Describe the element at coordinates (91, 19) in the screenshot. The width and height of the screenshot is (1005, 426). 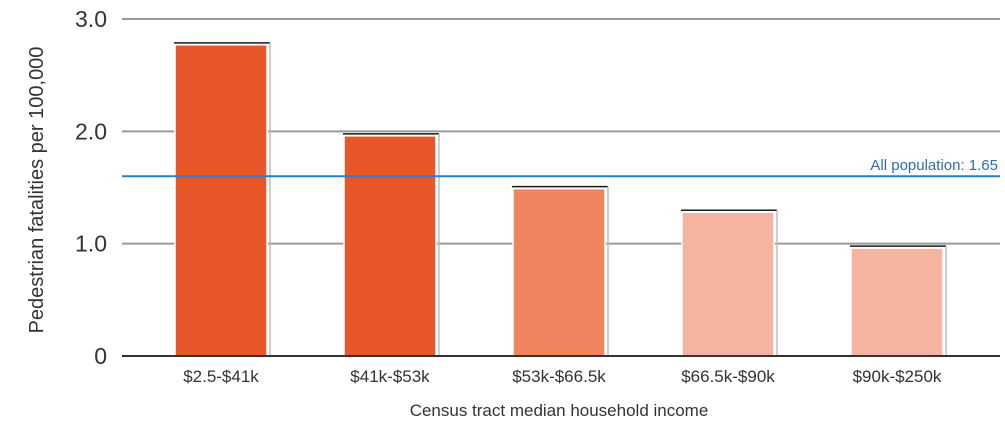
I see `y-tick-label: 3.0` at that location.